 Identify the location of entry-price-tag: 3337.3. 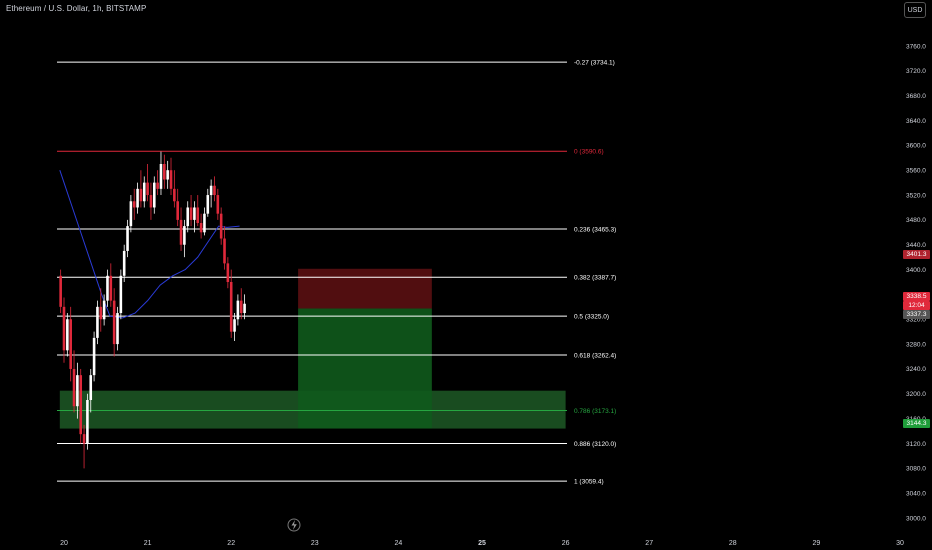
(916, 314).